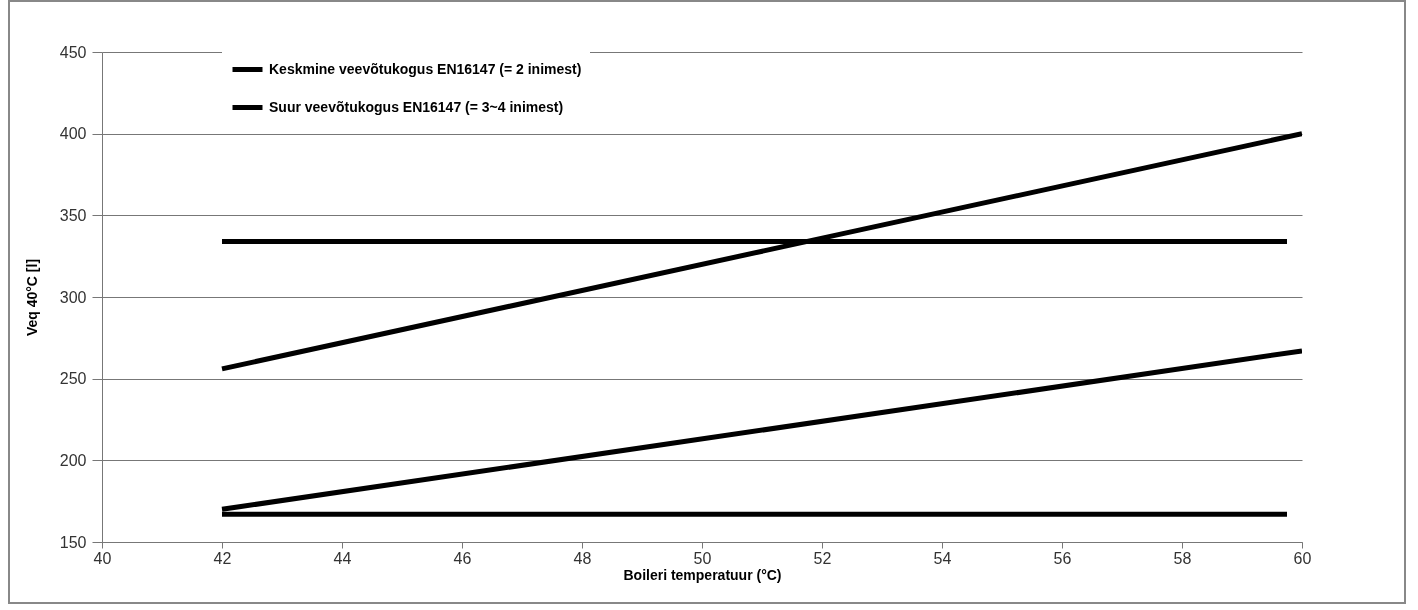 The width and height of the screenshot is (1418, 610). Describe the element at coordinates (1182, 558) in the screenshot. I see `x-tick-label: 58` at that location.